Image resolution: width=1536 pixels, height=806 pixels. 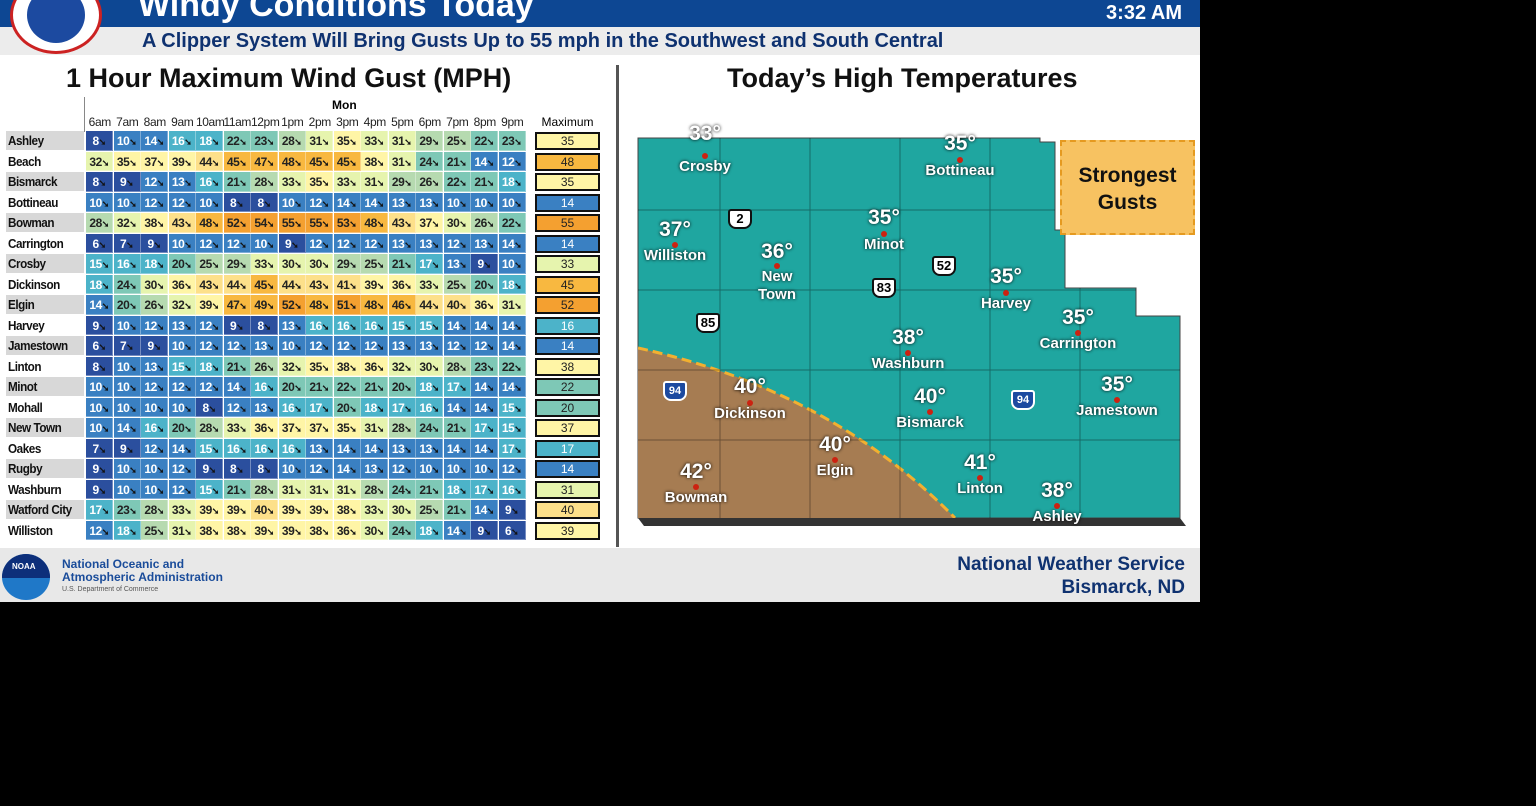 What do you see at coordinates (1057, 506) in the screenshot?
I see `city-marker-icon` at bounding box center [1057, 506].